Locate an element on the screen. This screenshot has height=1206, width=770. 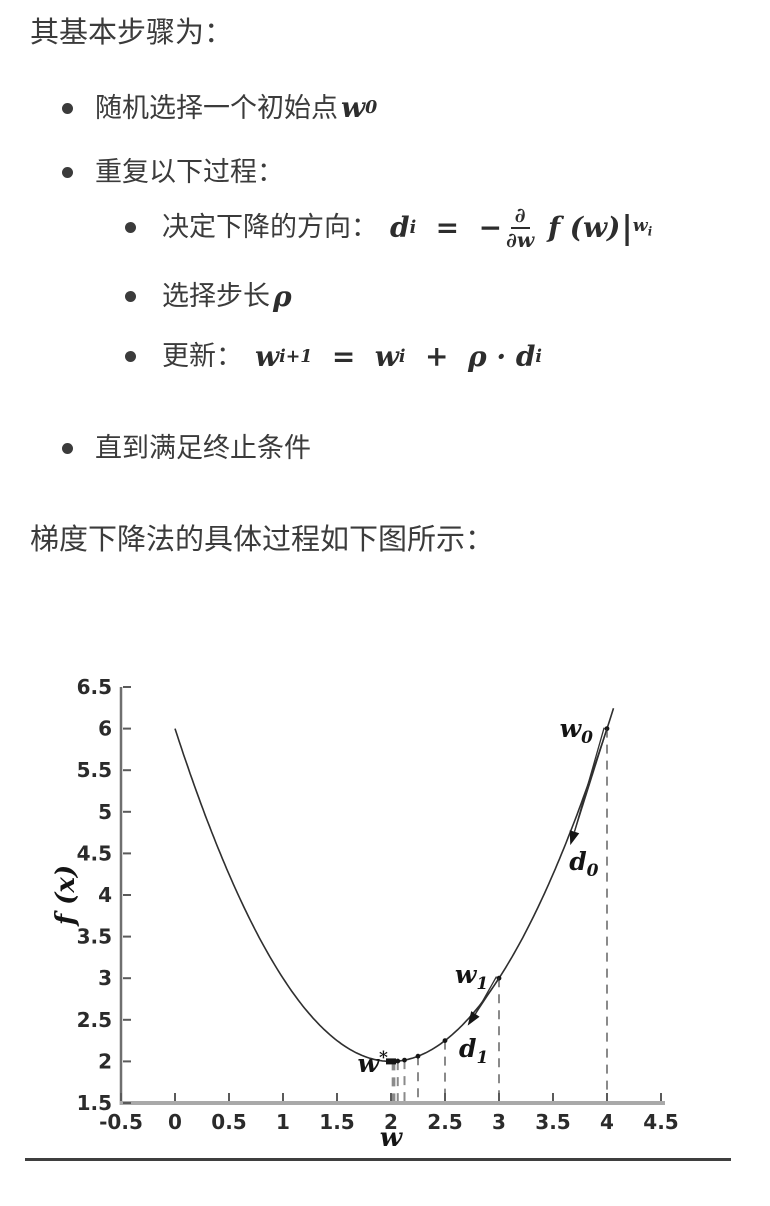
y-tick-label: 2.5 is located at coordinates (94, 1020).